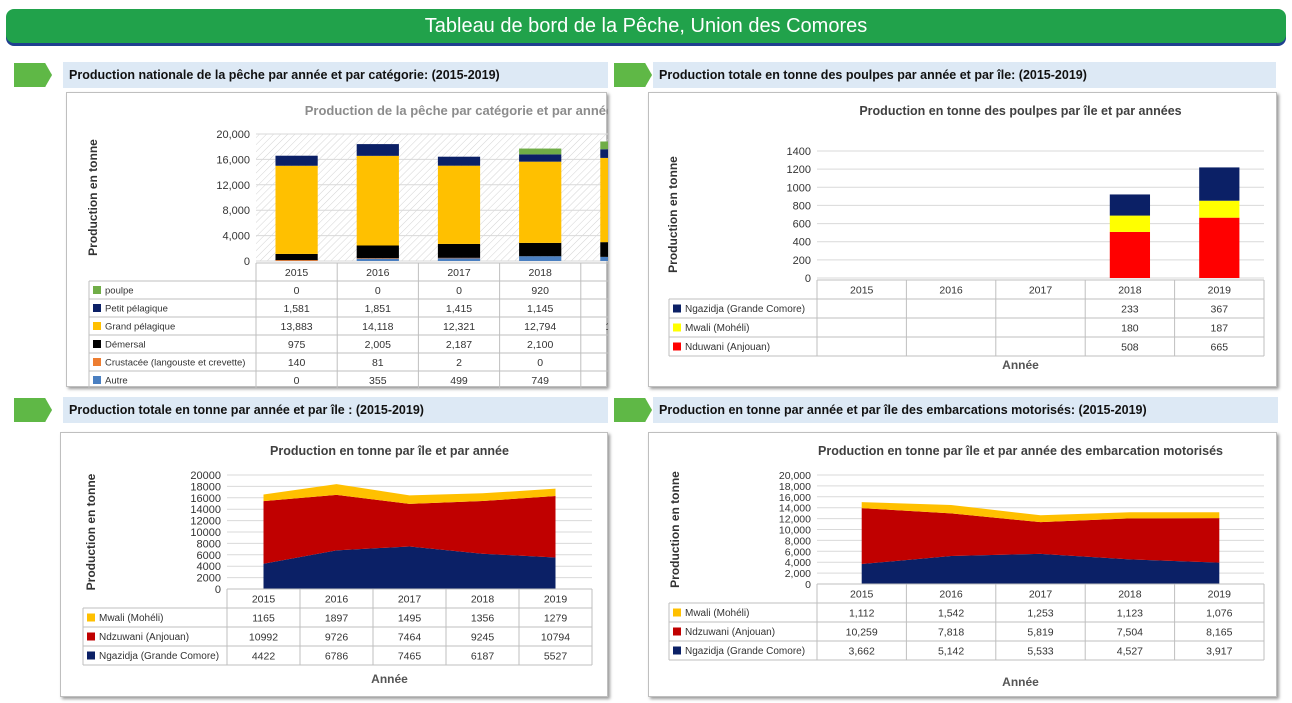 This screenshot has height=703, width=1292. What do you see at coordinates (175, 363) in the screenshot?
I see `legend-entry: Crustacée (langouste et crevette)` at bounding box center [175, 363].